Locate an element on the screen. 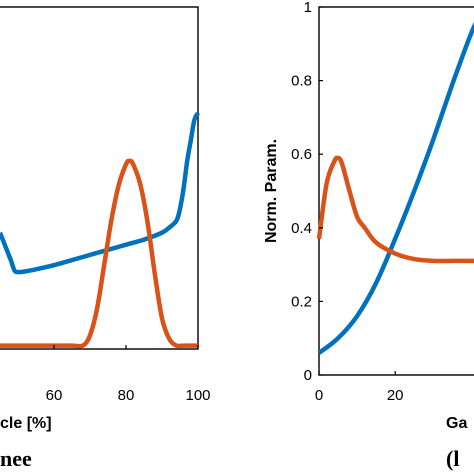 The image size is (474, 474). right-panel-caption: (l is located at coordinates (452, 458).